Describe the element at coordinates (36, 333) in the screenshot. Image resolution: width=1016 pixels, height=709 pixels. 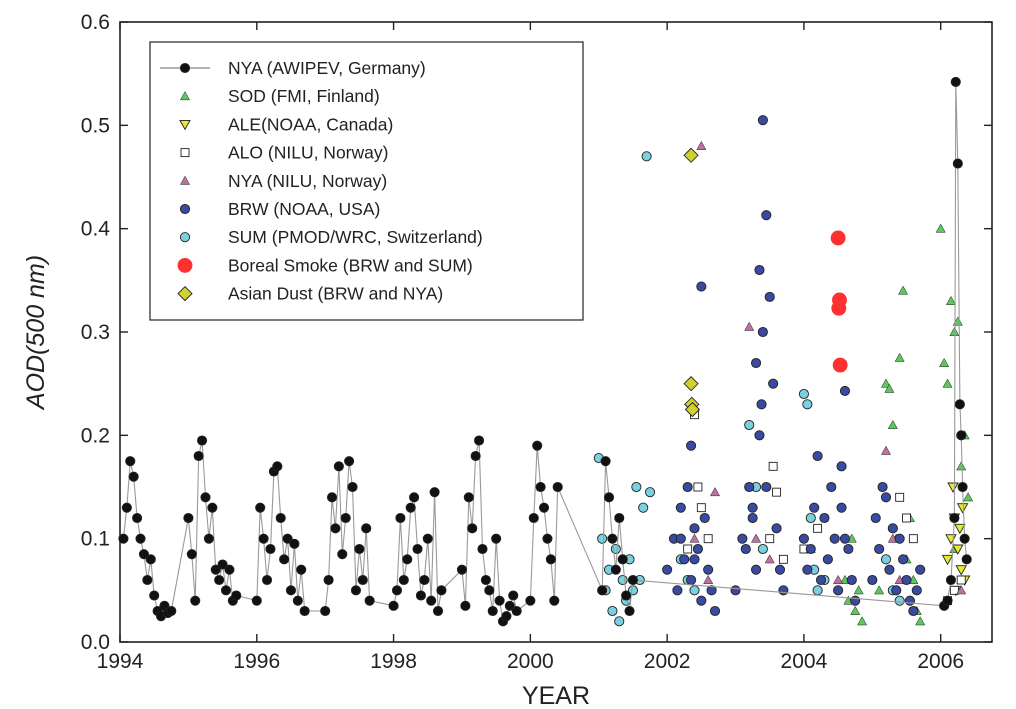
I see `y-axis-title: AOD(500 nm)` at that location.